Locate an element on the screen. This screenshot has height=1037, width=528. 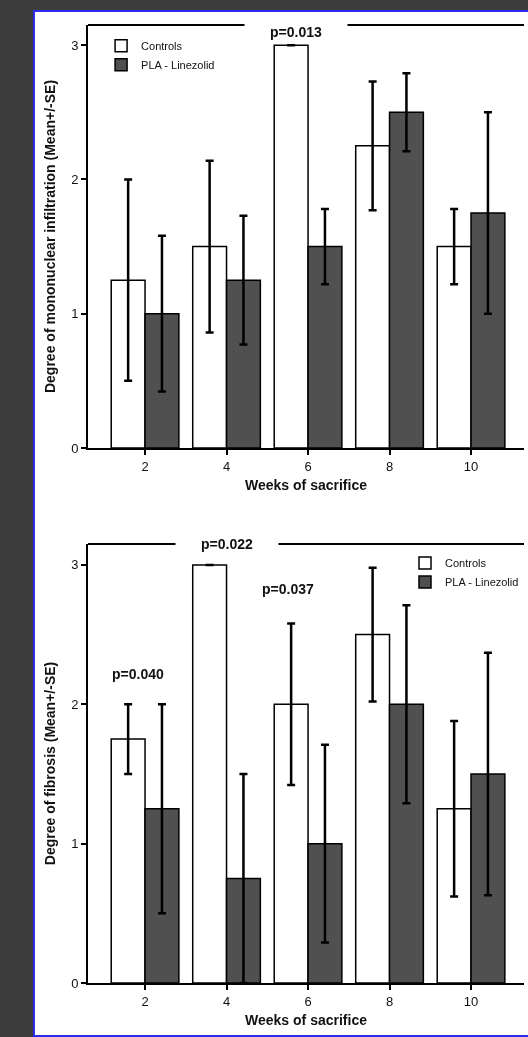
annotation: p=0.022 is located at coordinates (227, 544).